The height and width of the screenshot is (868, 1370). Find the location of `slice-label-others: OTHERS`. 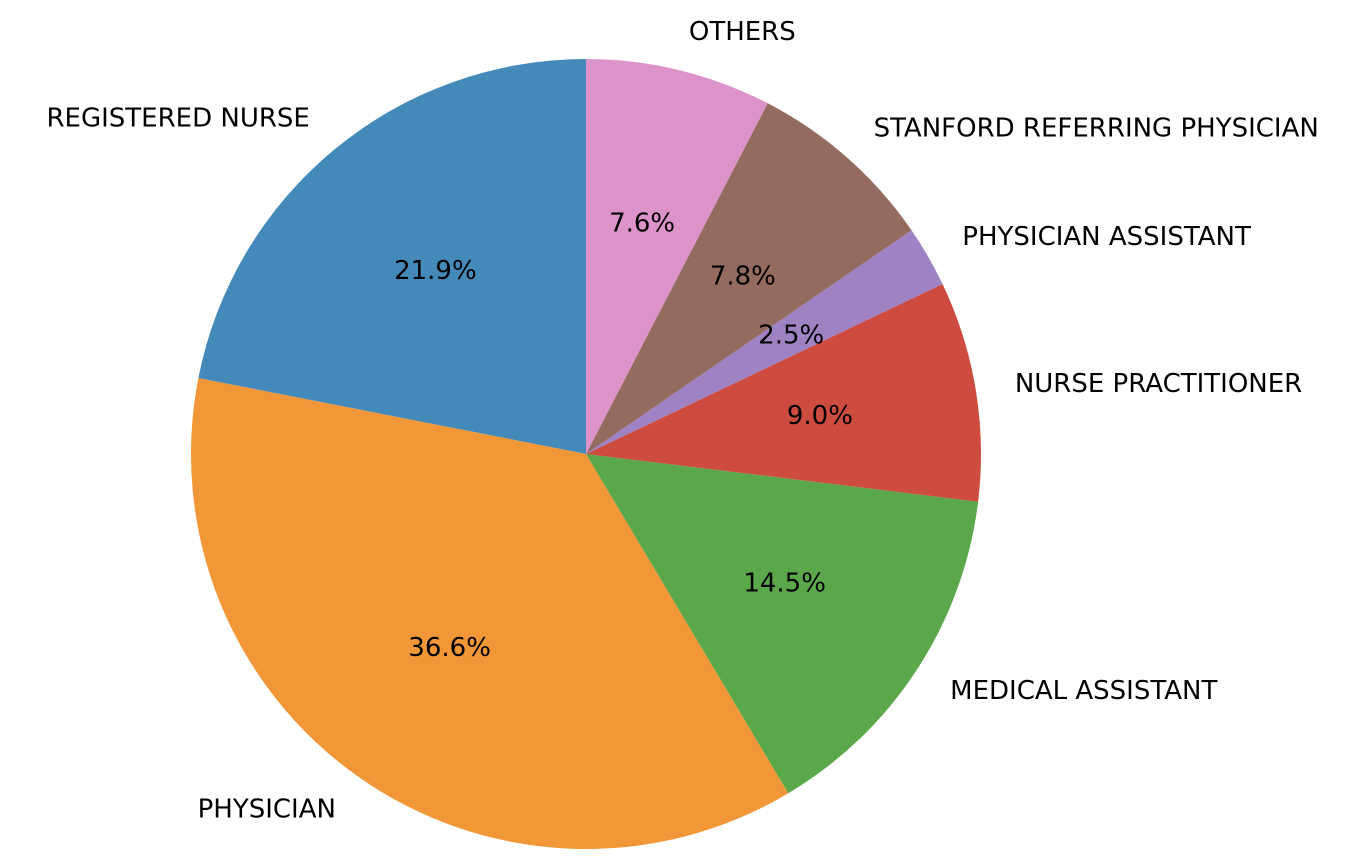

slice-label-others: OTHERS is located at coordinates (742, 32).